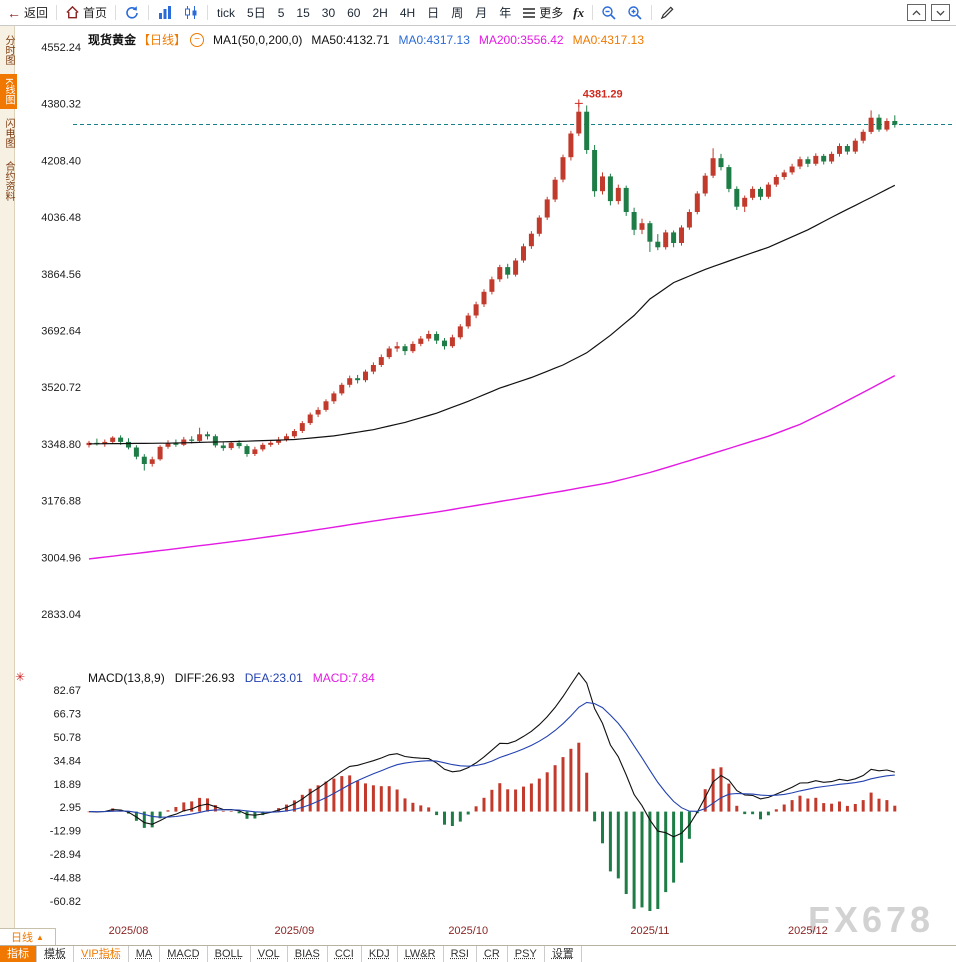 Image resolution: width=956 pixels, height=962 pixels. What do you see at coordinates (345, 954) in the screenshot?
I see `bottom-tab-8: CCI` at bounding box center [345, 954].